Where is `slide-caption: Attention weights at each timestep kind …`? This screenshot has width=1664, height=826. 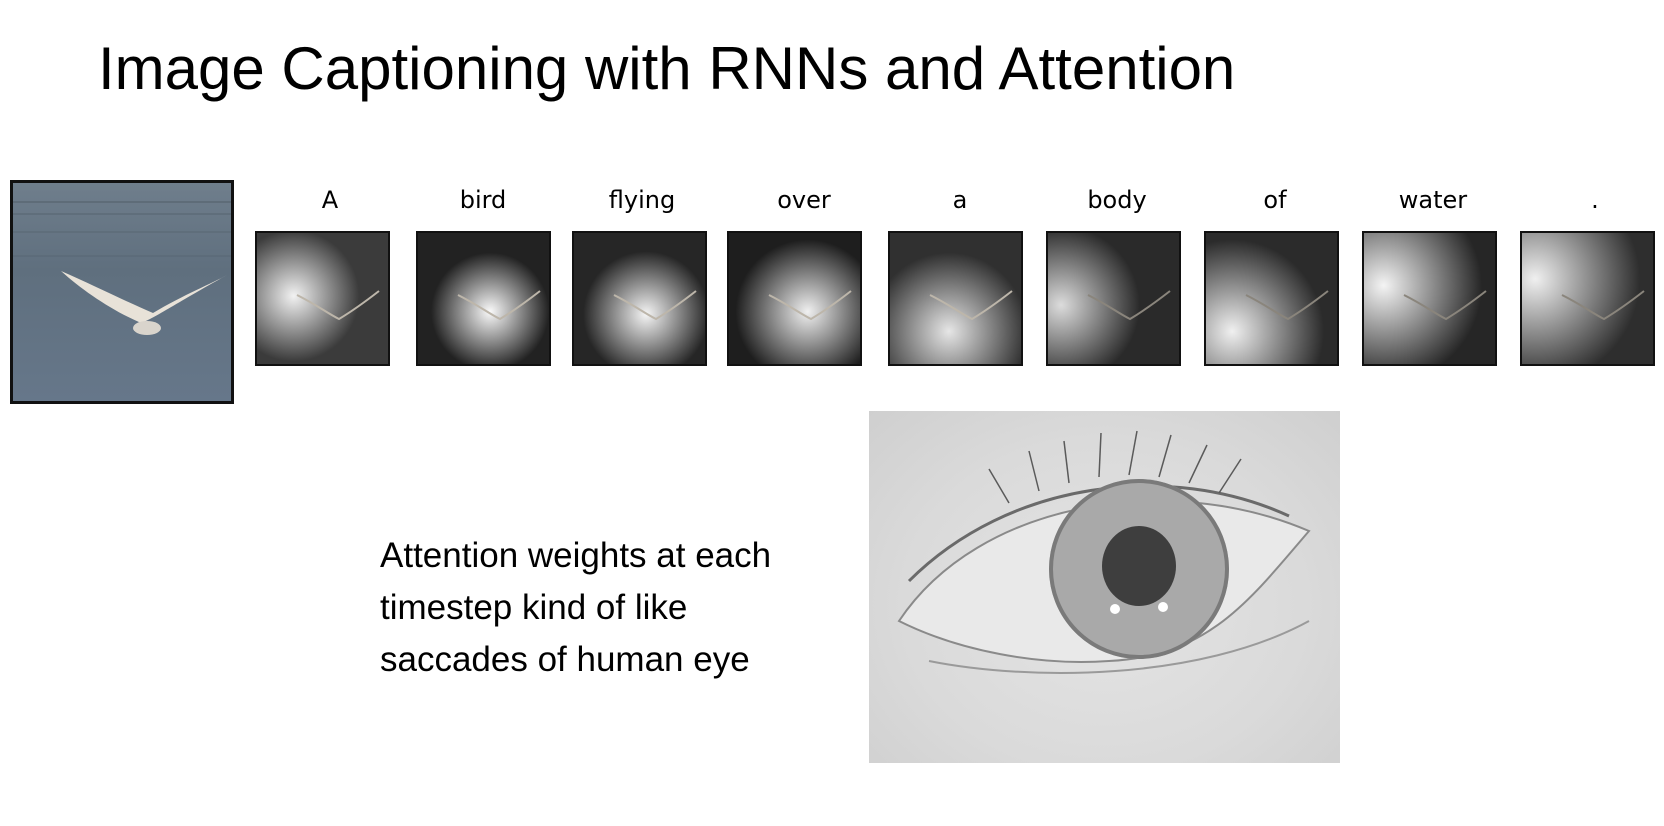 slide-caption: Attention weights at each timestep kind … is located at coordinates (615, 608).